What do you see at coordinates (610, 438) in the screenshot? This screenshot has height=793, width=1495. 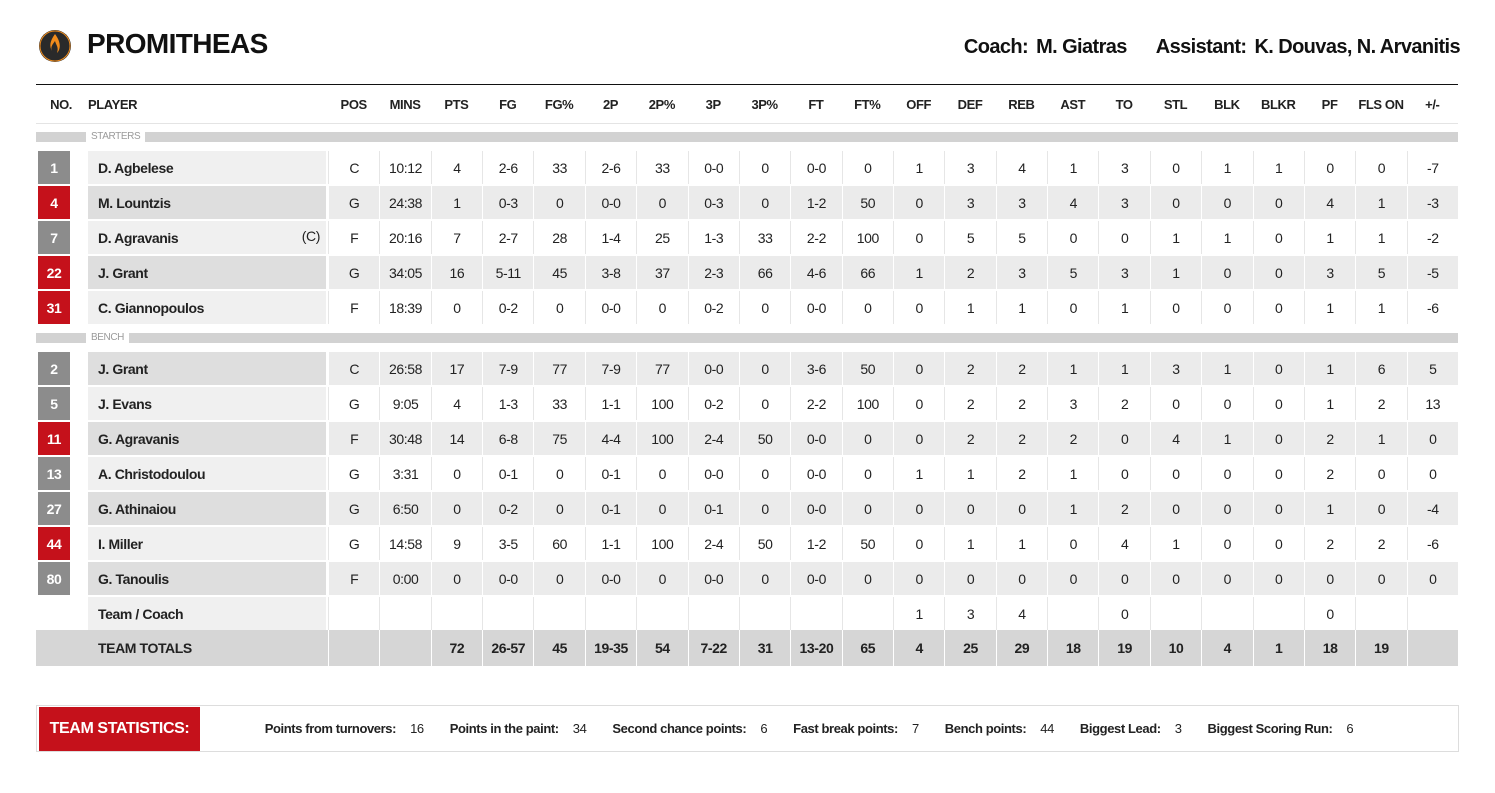 I see `stat-cell: 4-4` at bounding box center [610, 438].